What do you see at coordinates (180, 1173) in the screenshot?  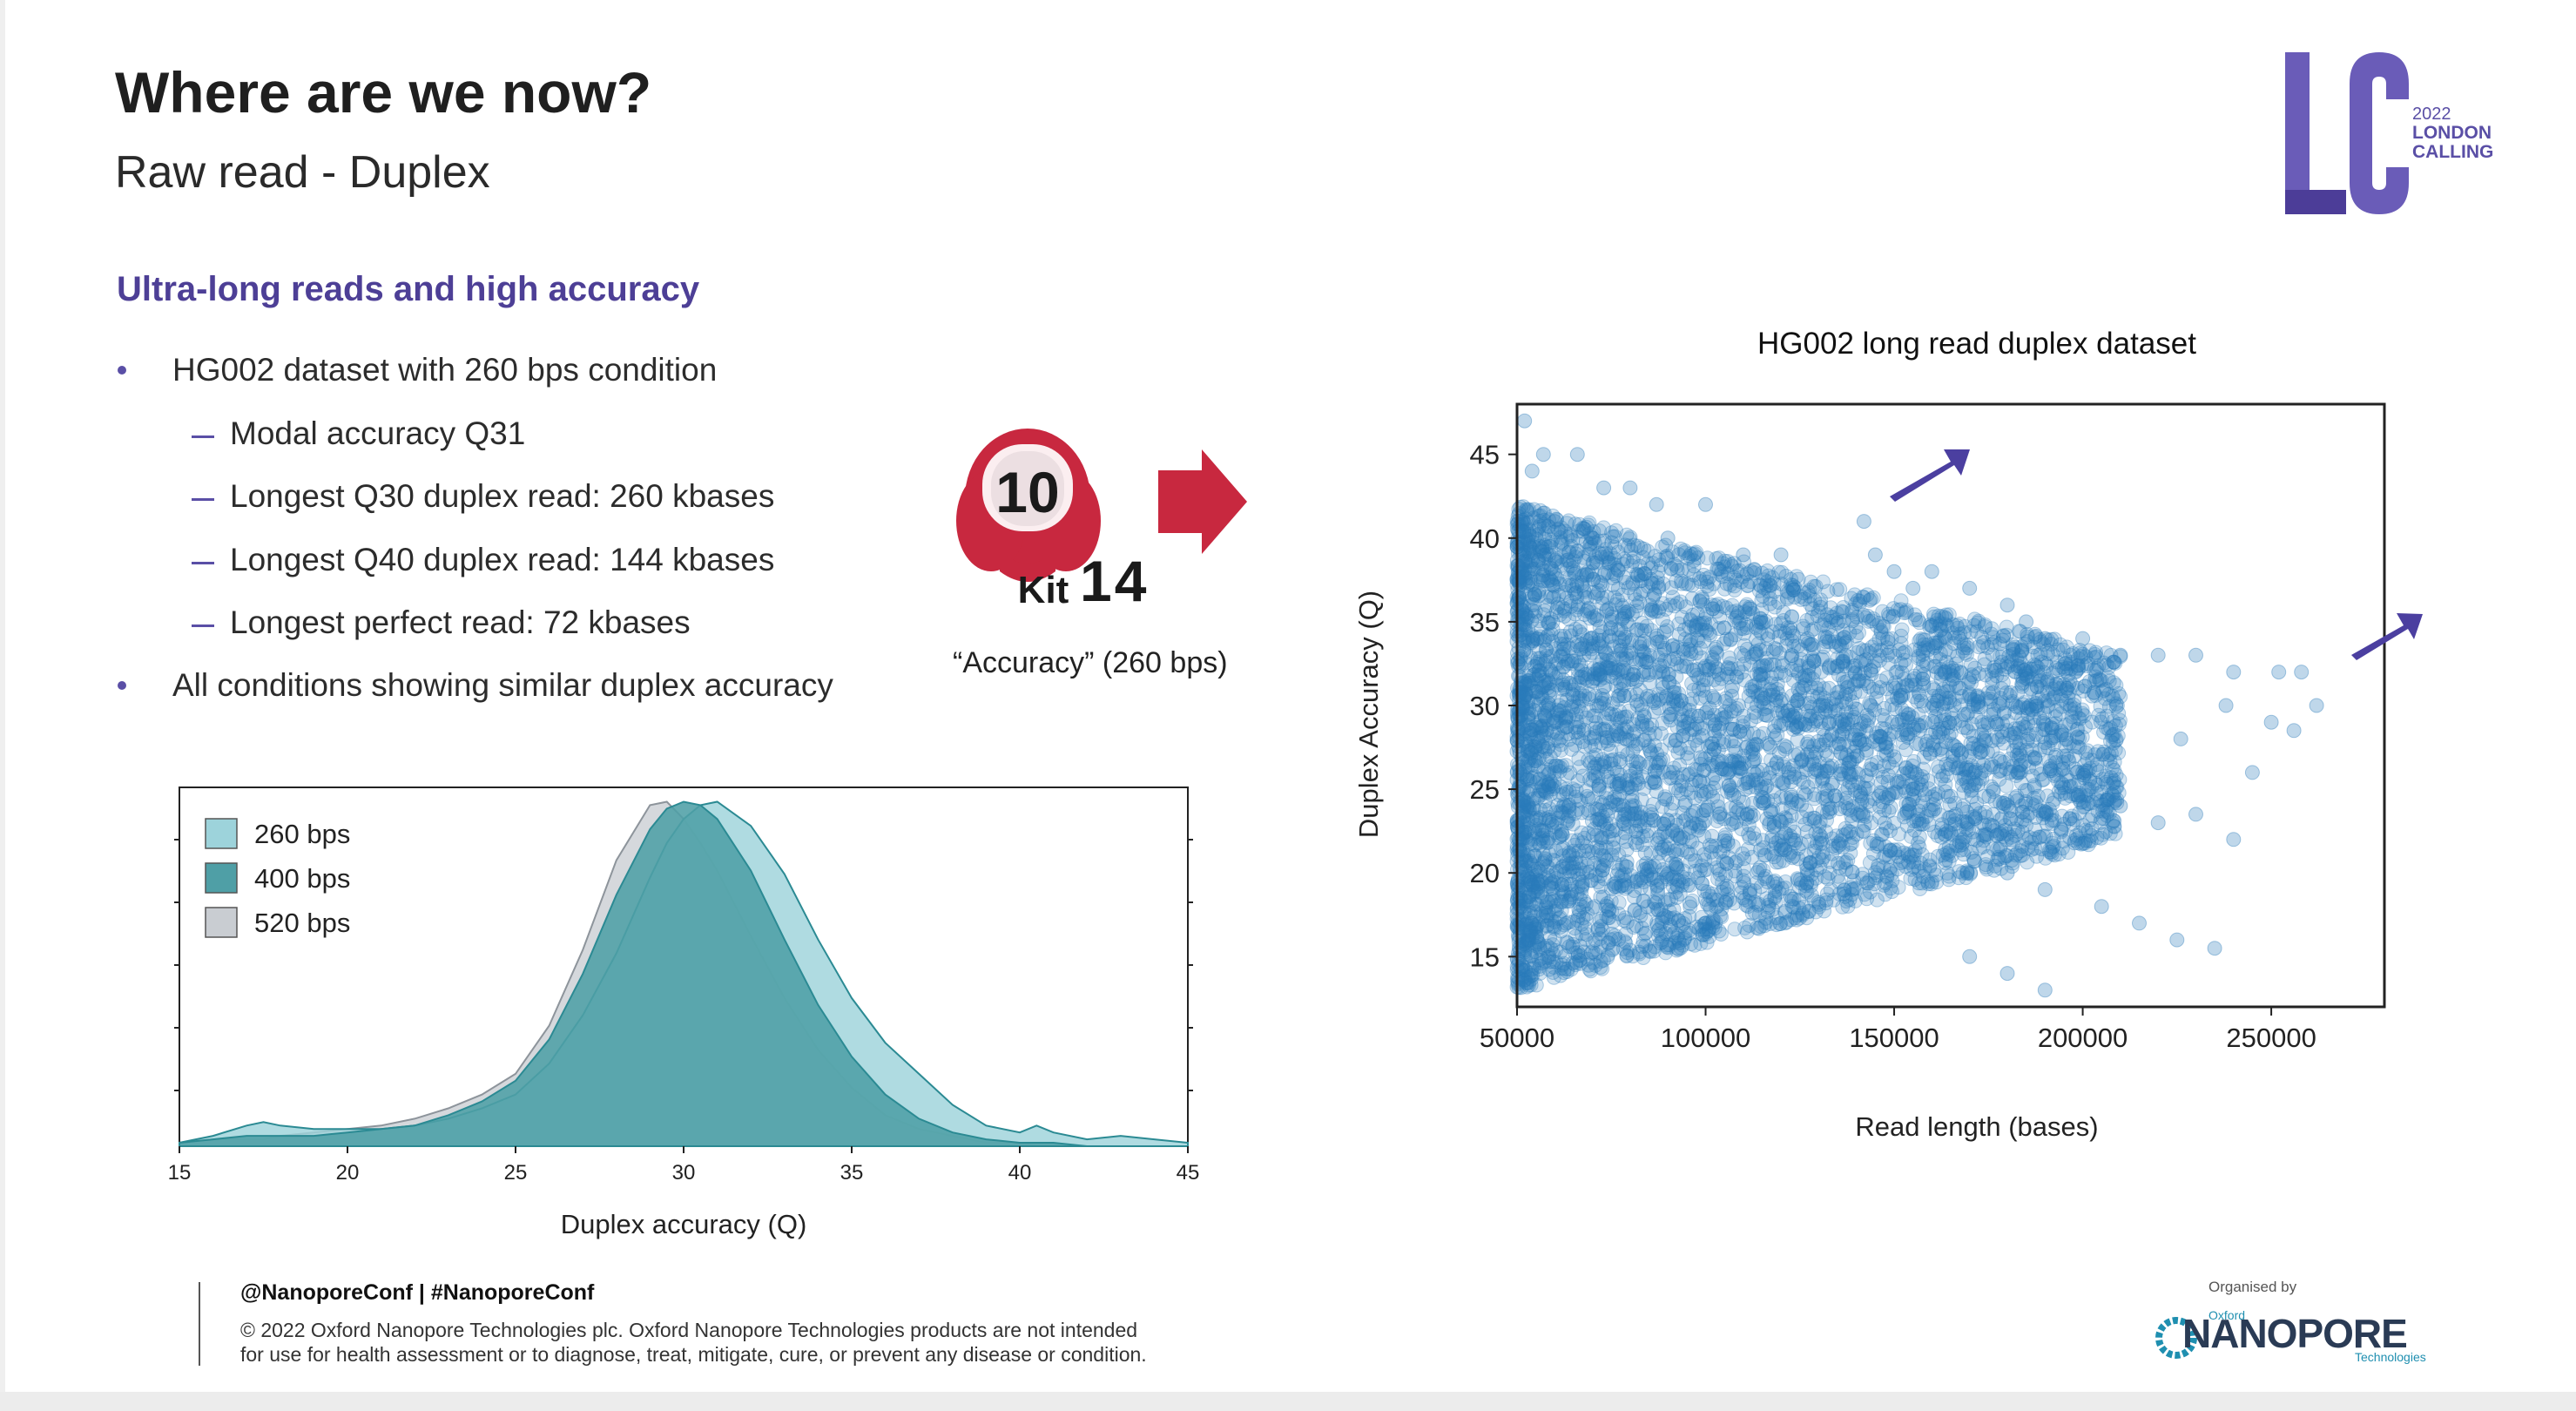 I see `density-x-tick-label: 15` at bounding box center [180, 1173].